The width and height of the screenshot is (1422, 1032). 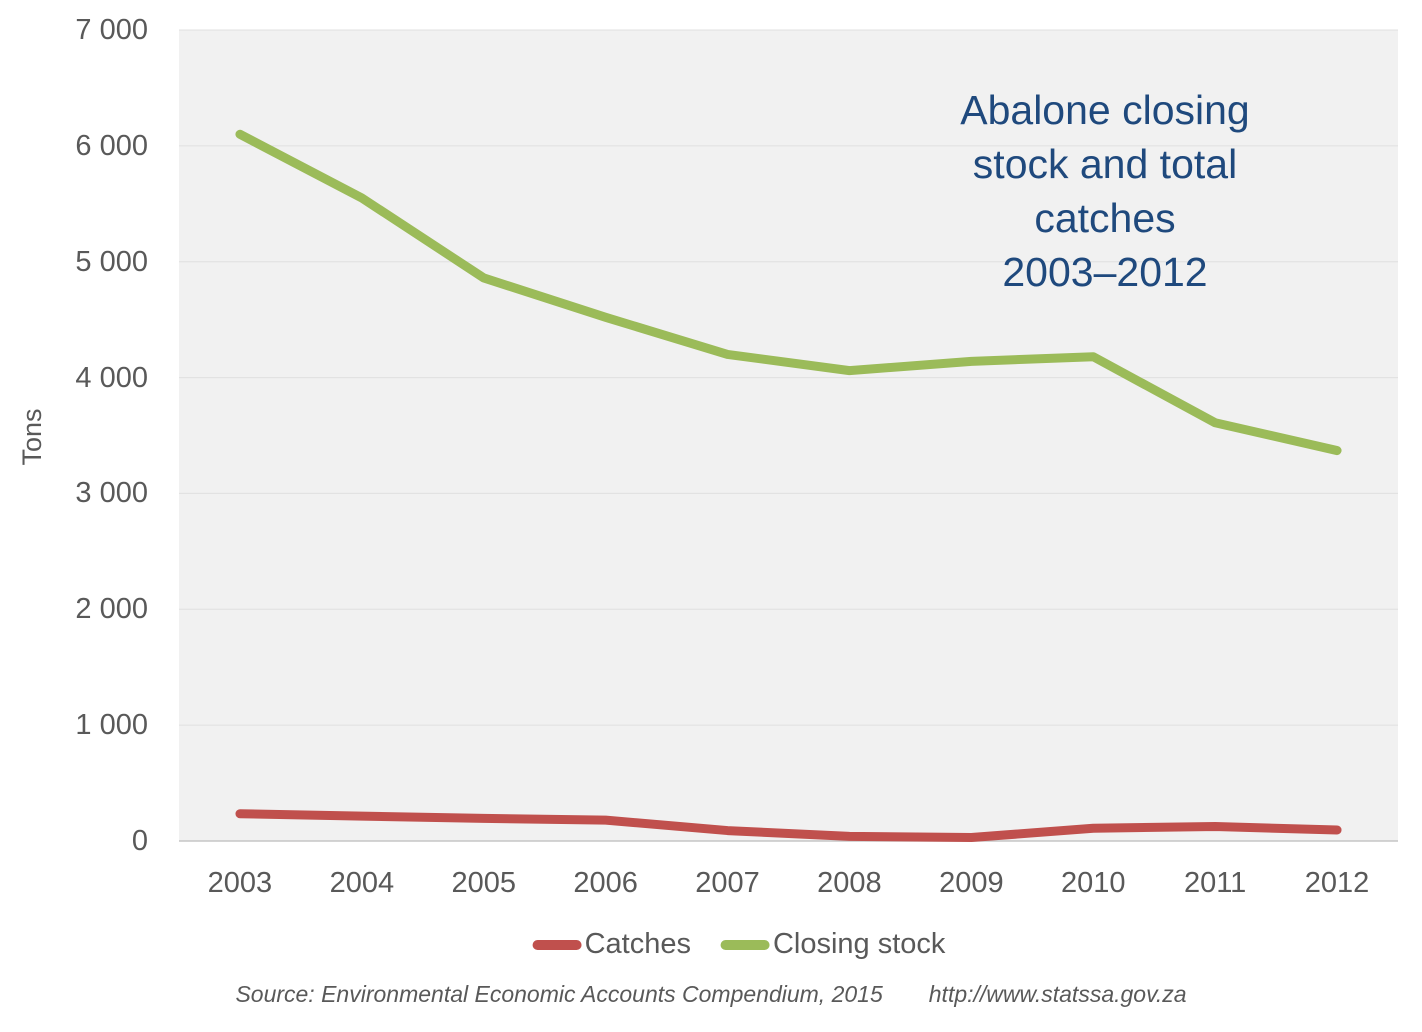 What do you see at coordinates (111, 145) in the screenshot?
I see `y-tick-label: 6 000` at bounding box center [111, 145].